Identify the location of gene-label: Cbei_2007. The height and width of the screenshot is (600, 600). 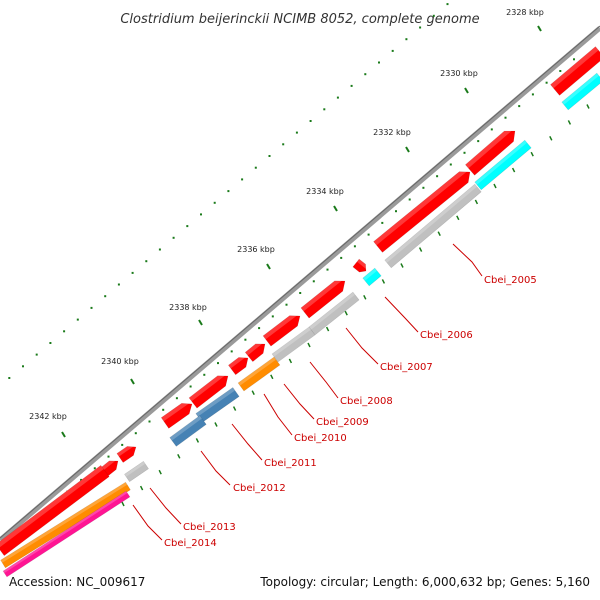
(406, 367).